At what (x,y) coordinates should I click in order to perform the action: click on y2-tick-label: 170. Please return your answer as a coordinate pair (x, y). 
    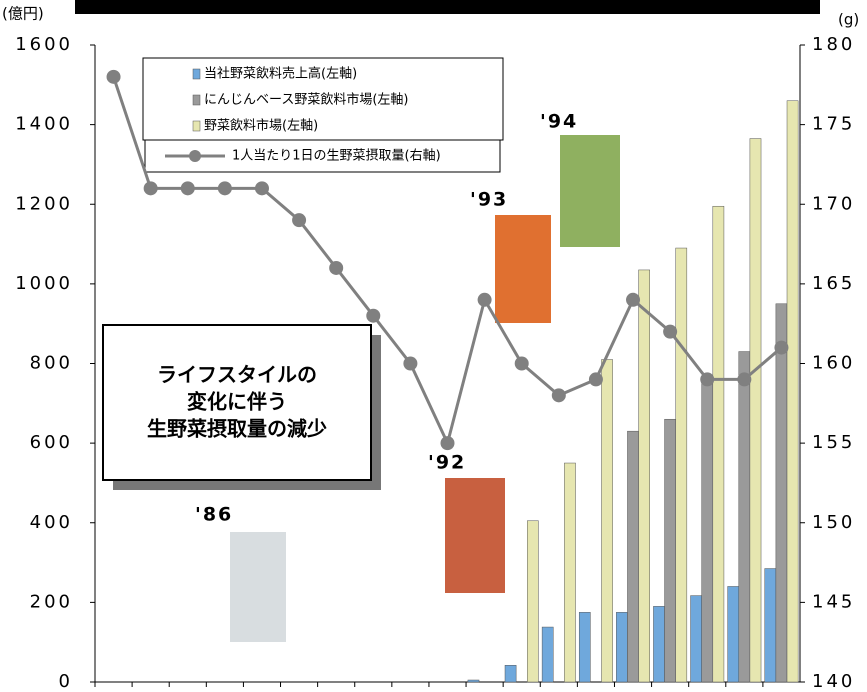
    Looking at the image, I should click on (833, 203).